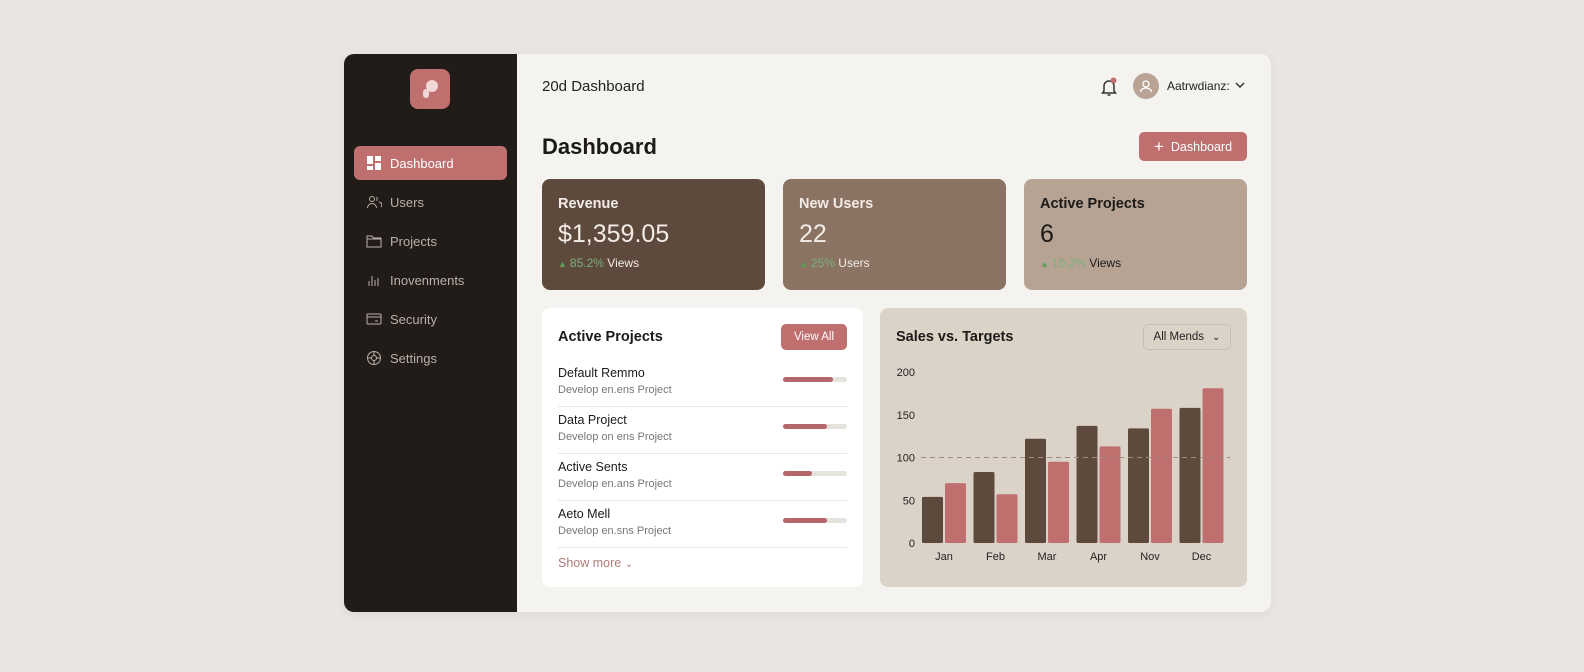  What do you see at coordinates (584, 514) in the screenshot?
I see `project-name: Aeto Mell` at bounding box center [584, 514].